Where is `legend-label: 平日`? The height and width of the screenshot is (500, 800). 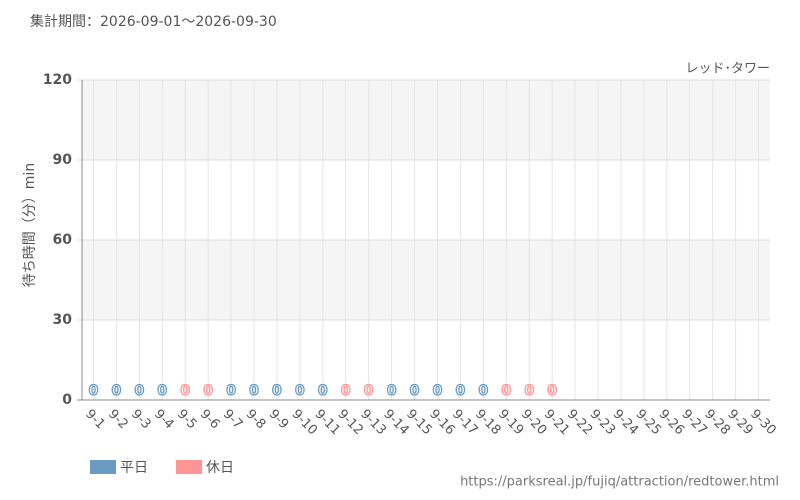
legend-label: 平日 is located at coordinates (134, 468).